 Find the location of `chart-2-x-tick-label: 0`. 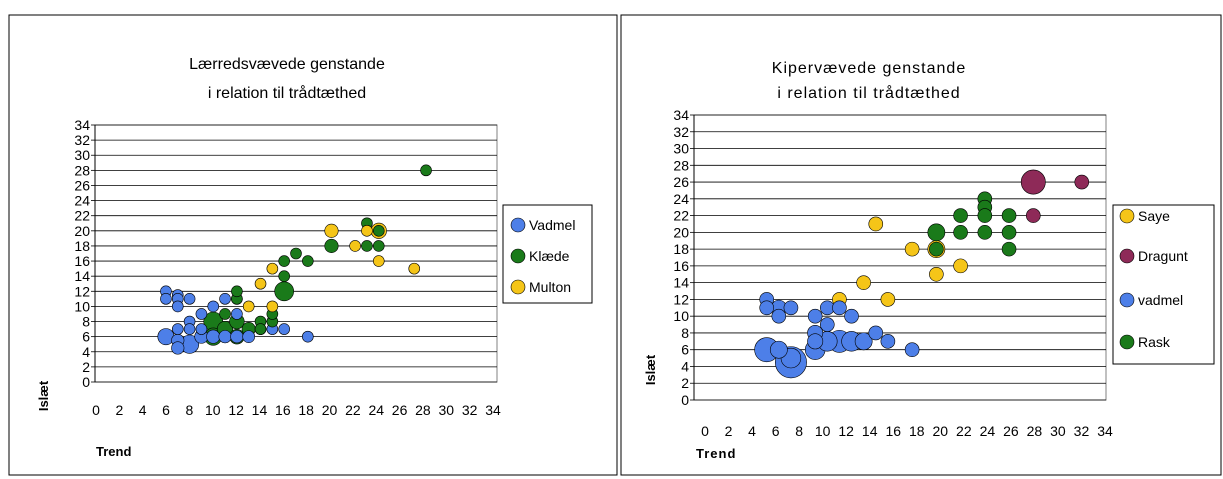

chart-2-x-tick-label: 0 is located at coordinates (705, 431).